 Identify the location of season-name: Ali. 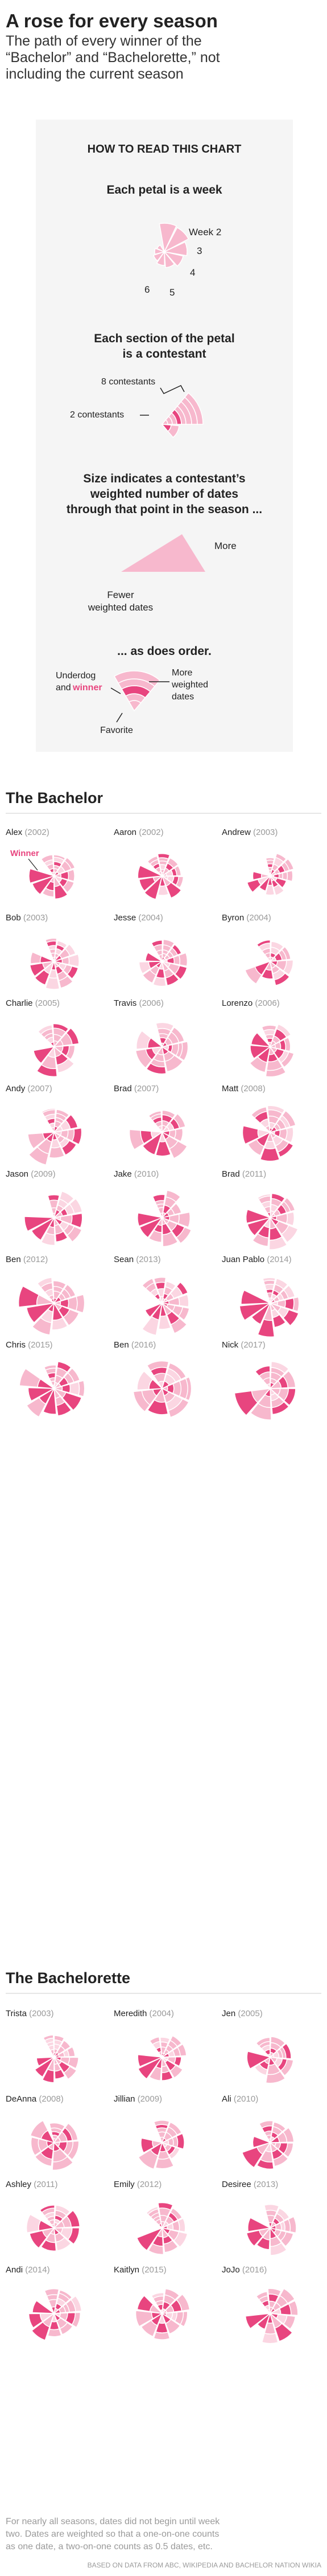
(228, 2099).